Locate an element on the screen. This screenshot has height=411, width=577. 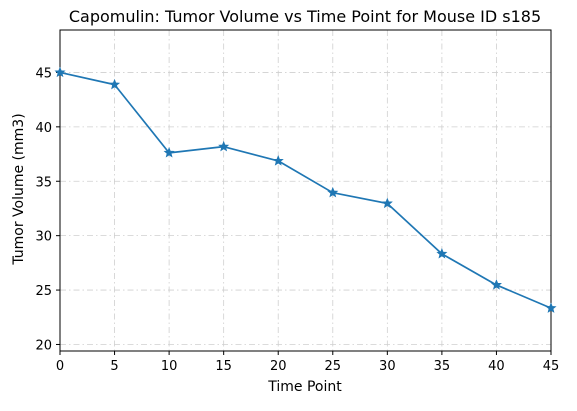
x-tick-label: 5 is located at coordinates (114, 366).